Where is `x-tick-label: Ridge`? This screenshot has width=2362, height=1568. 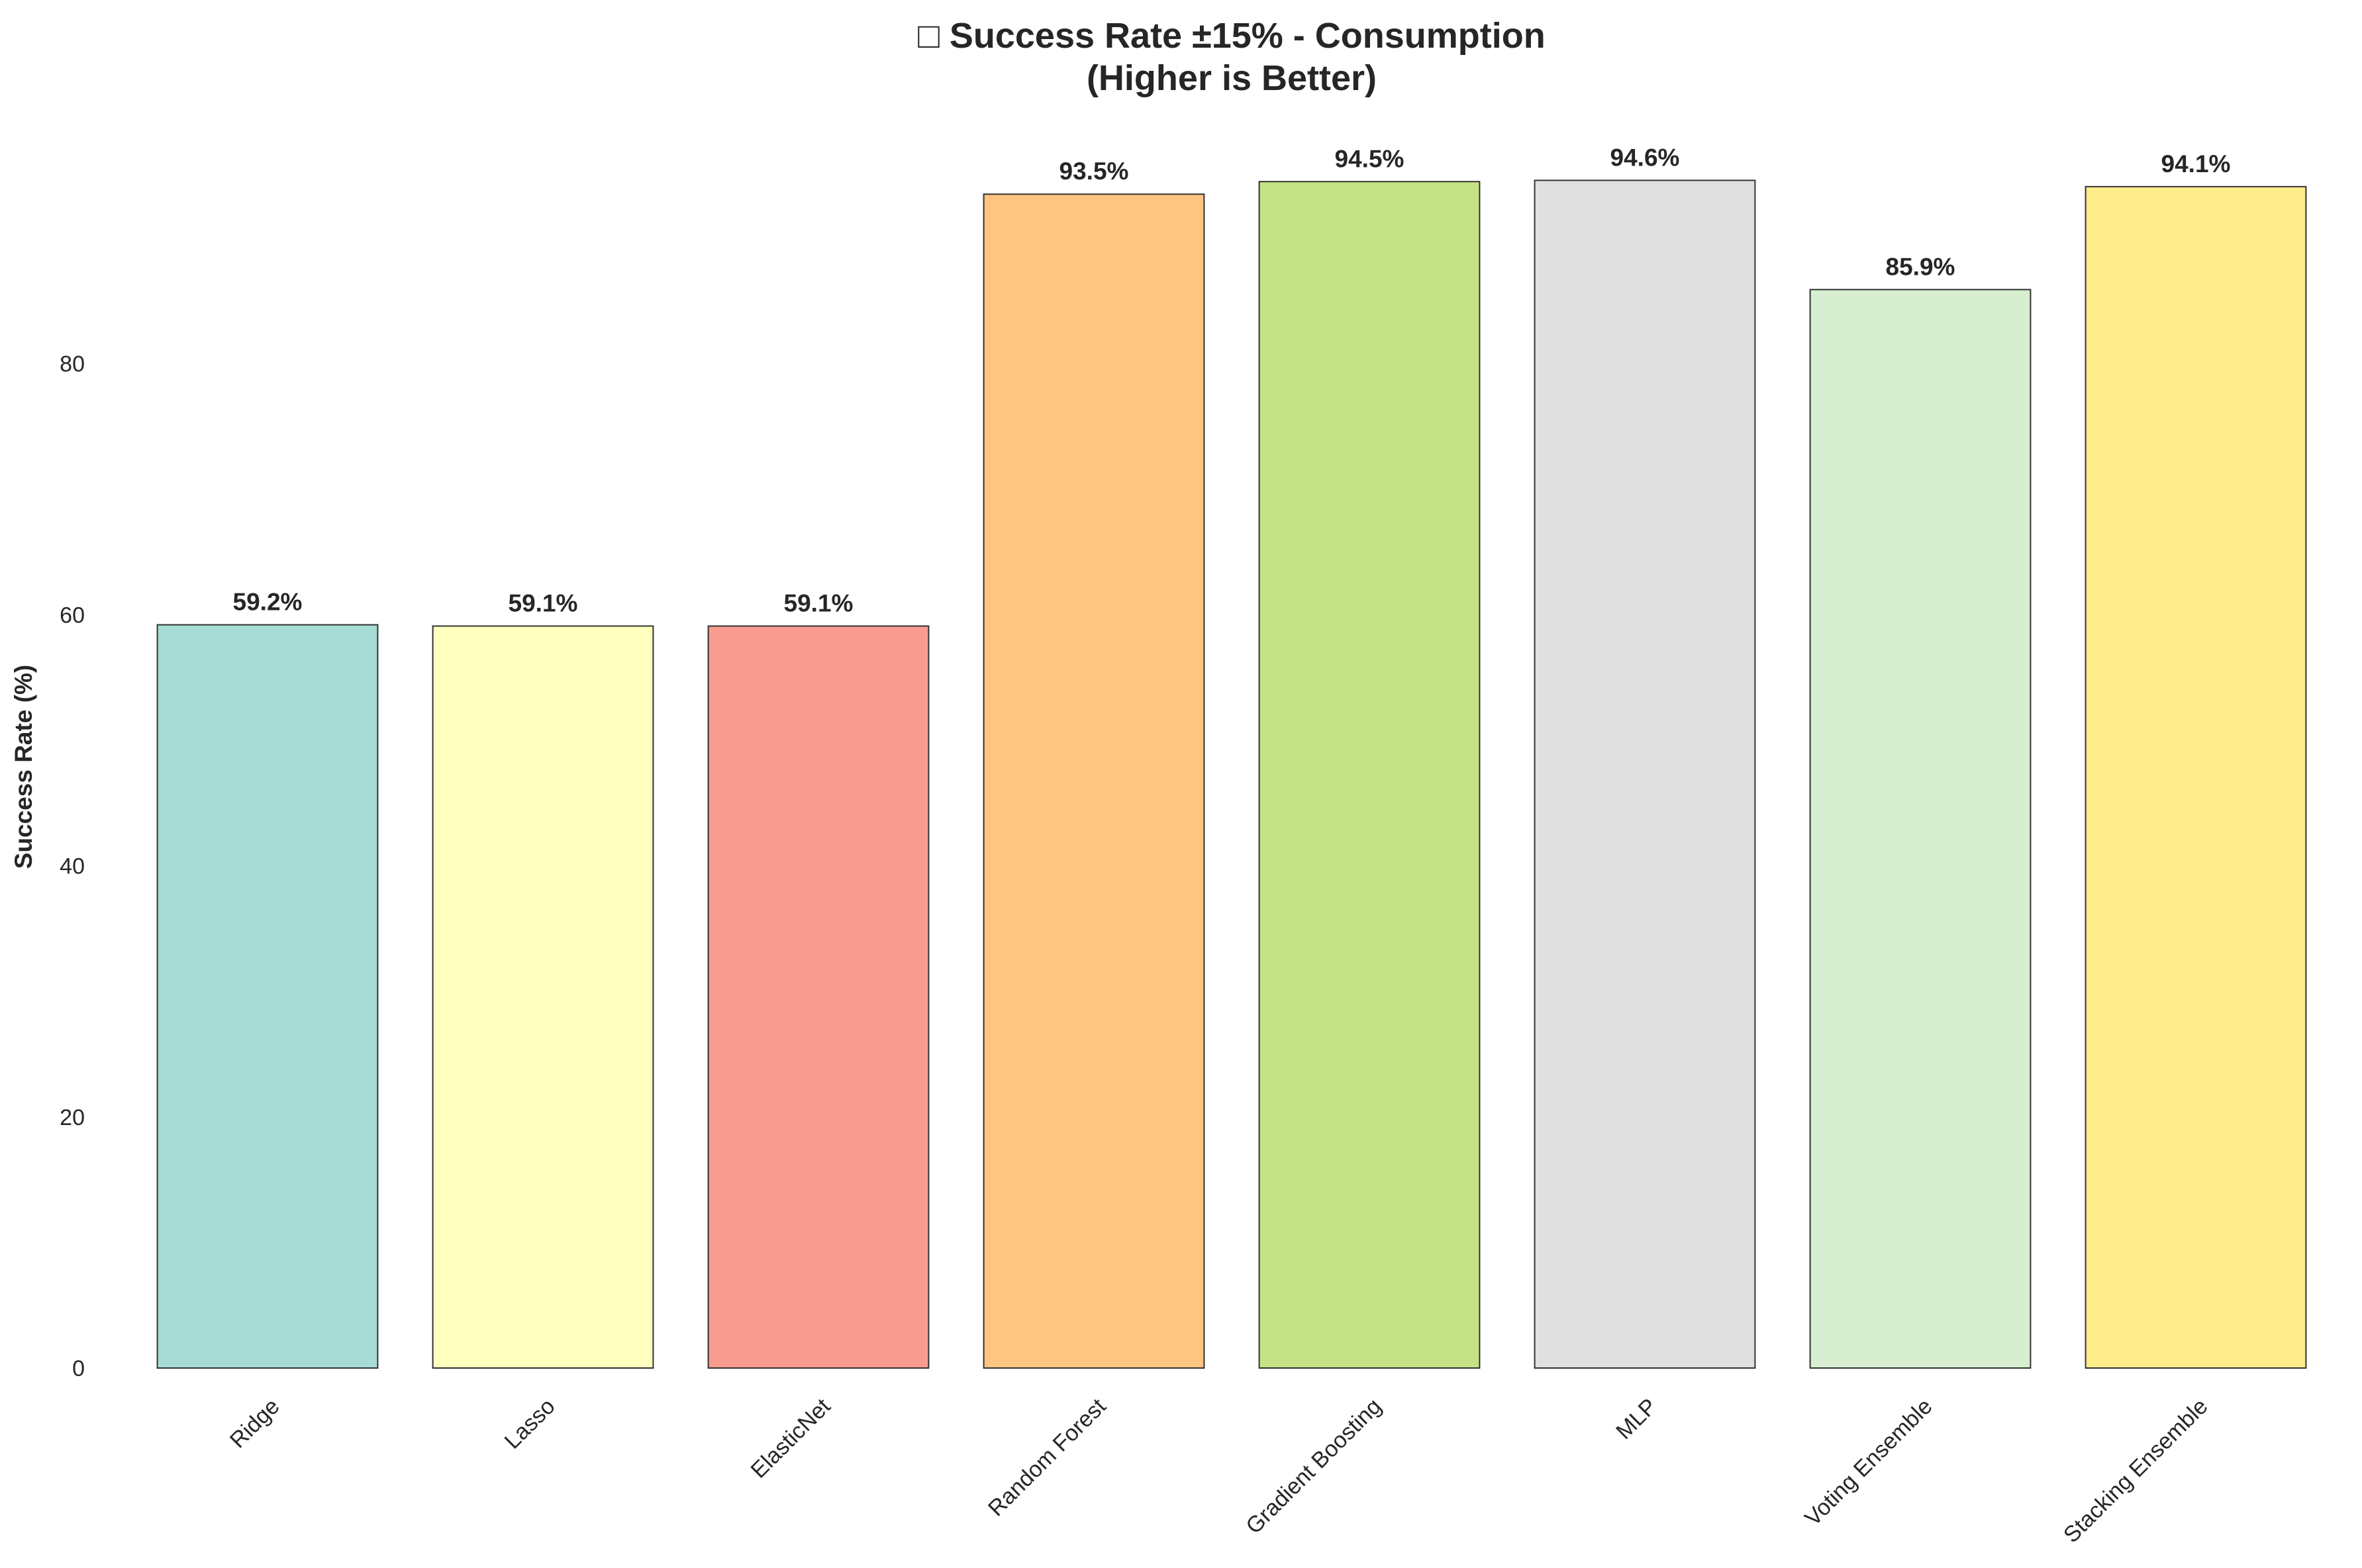
x-tick-label: Ridge is located at coordinates (255, 1423).